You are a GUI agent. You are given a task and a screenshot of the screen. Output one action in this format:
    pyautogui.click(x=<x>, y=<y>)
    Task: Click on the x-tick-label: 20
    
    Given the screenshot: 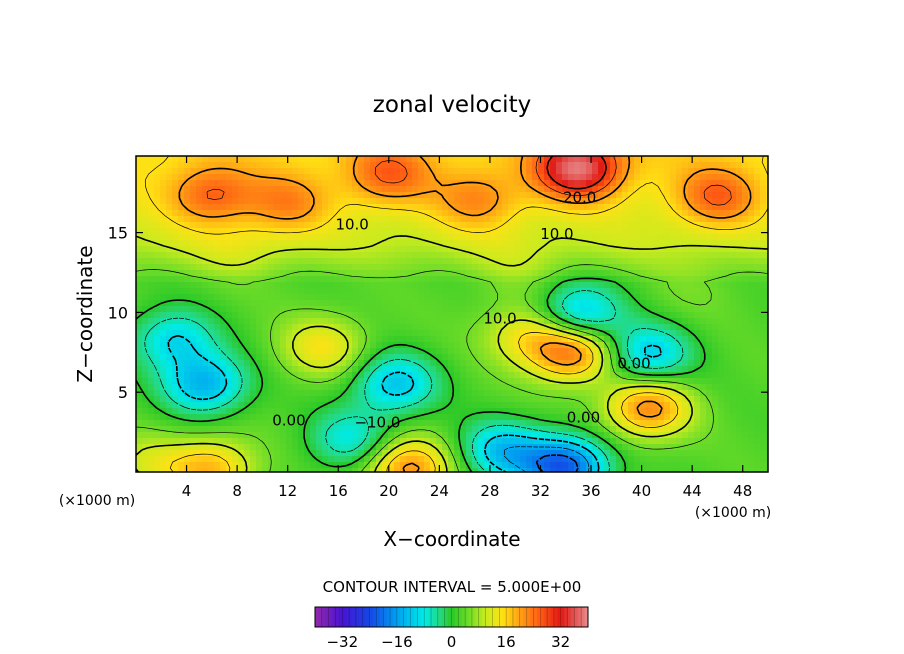 What is the action you would take?
    pyautogui.click(x=388, y=491)
    